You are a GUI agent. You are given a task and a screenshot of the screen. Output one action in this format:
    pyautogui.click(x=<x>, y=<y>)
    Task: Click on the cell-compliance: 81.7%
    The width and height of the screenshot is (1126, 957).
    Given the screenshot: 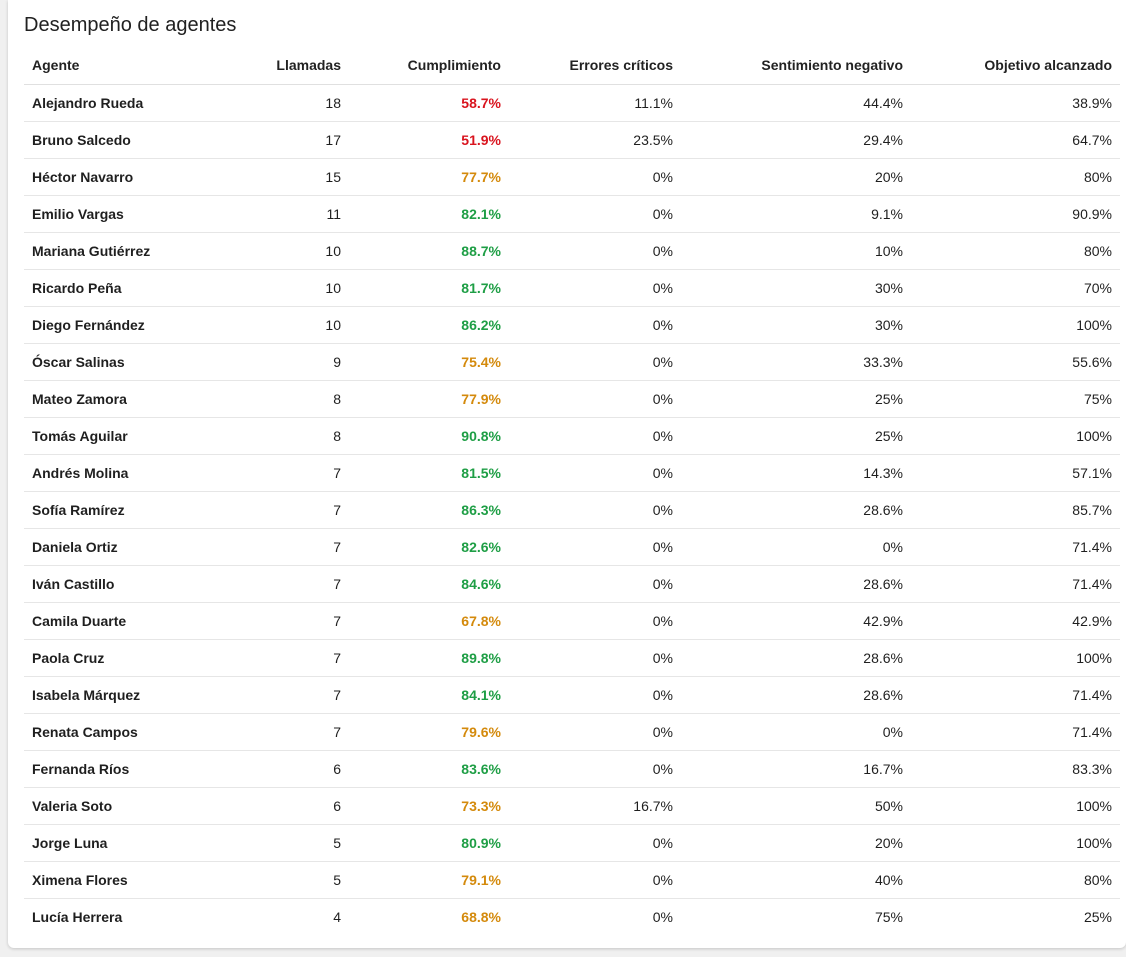 What is the action you would take?
    pyautogui.click(x=429, y=288)
    